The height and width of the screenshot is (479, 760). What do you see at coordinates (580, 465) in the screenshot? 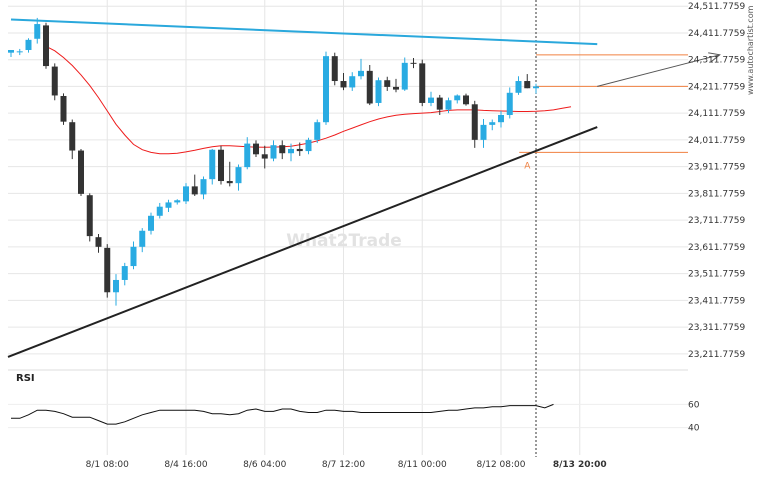
I see `x-tick-label: 8/13 20:00` at bounding box center [580, 465].